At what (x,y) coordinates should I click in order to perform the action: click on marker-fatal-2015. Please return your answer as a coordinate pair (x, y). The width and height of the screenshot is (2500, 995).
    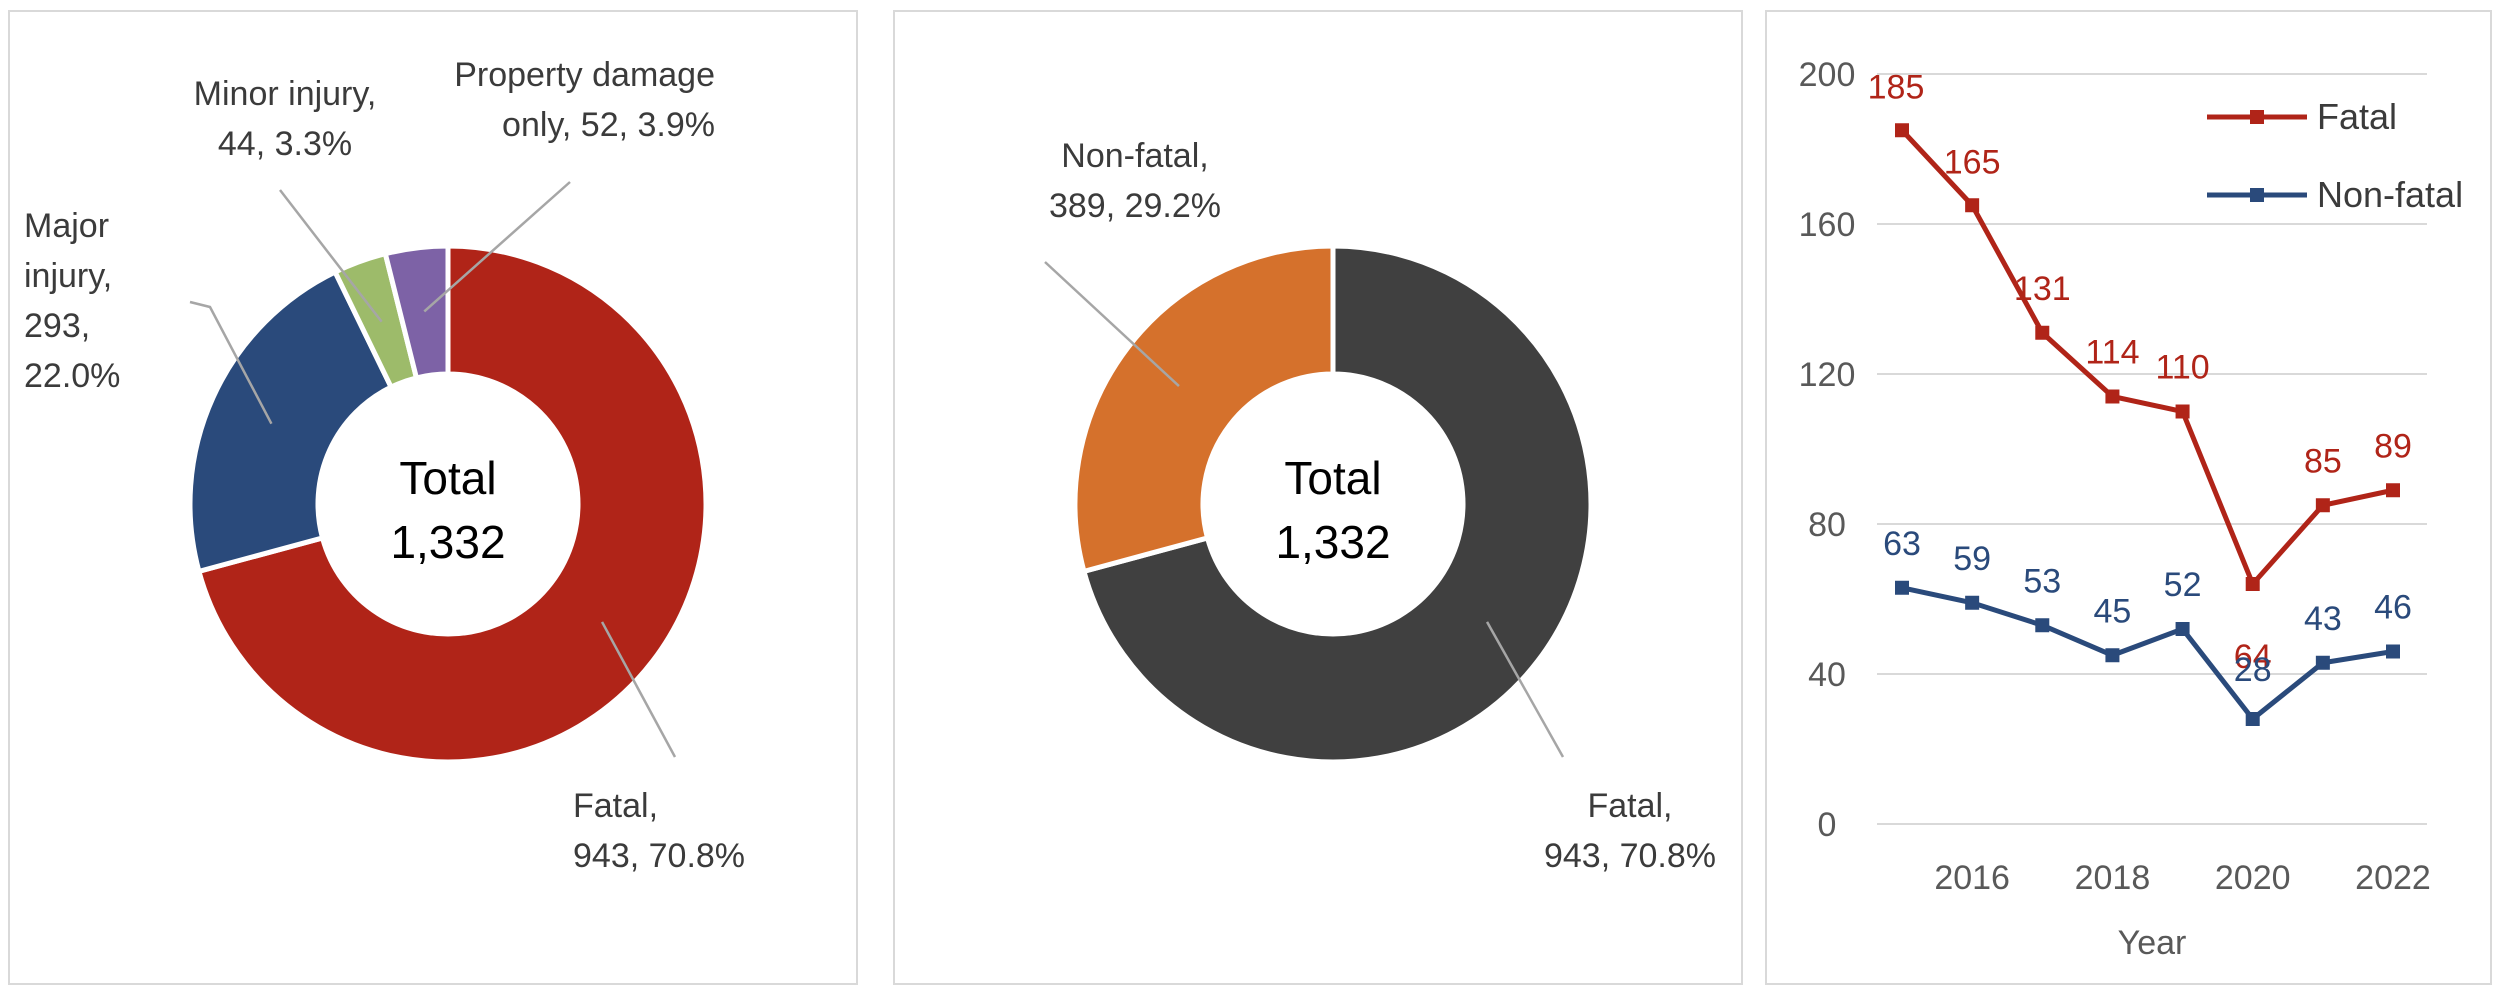
    Looking at the image, I should click on (1902, 130).